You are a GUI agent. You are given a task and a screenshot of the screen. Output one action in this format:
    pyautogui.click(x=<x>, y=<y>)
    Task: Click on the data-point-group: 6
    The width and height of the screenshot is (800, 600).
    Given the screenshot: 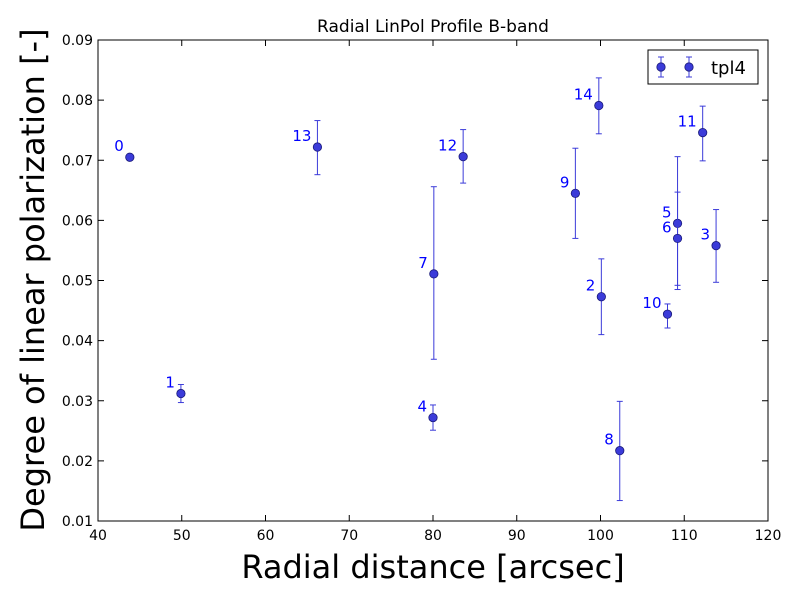 What is the action you would take?
    pyautogui.click(x=672, y=238)
    